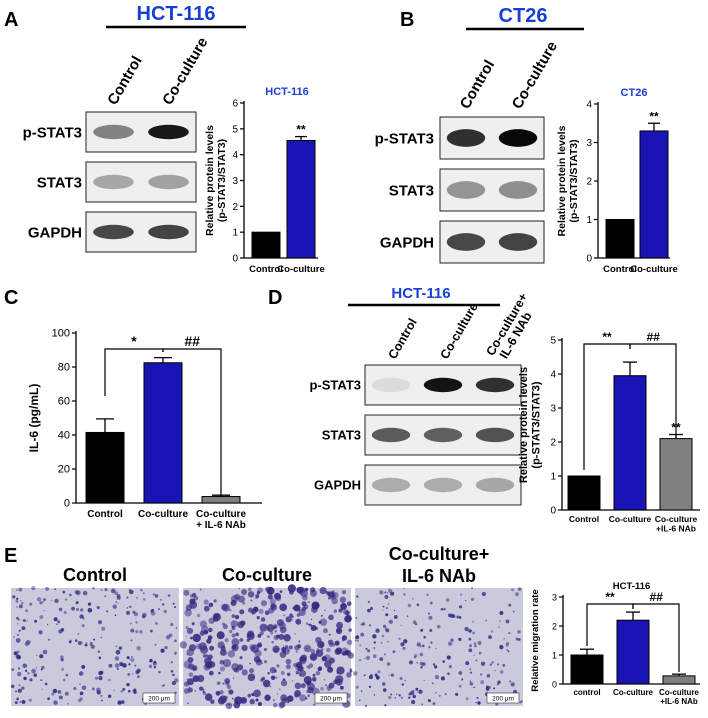  I want to click on y-axis-label: Relative protein levels(p-STAT3/STAT3), so click(530, 425).